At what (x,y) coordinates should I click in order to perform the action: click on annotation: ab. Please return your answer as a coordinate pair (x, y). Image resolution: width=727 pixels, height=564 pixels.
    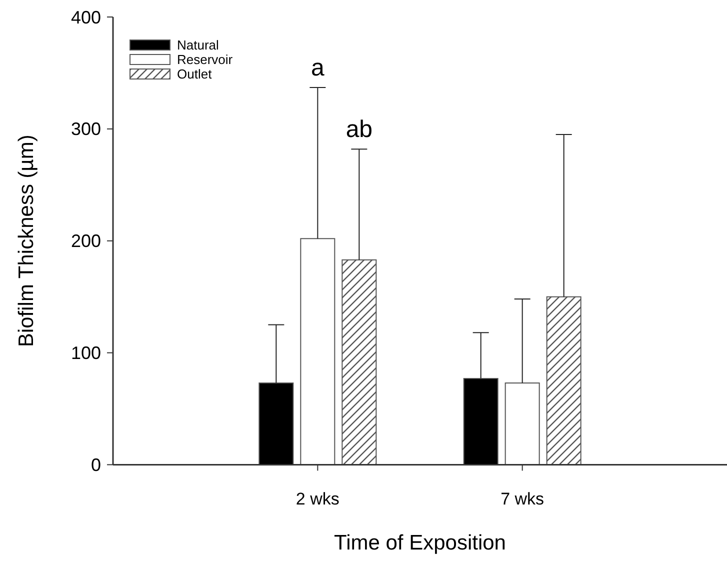
    Looking at the image, I should click on (359, 130).